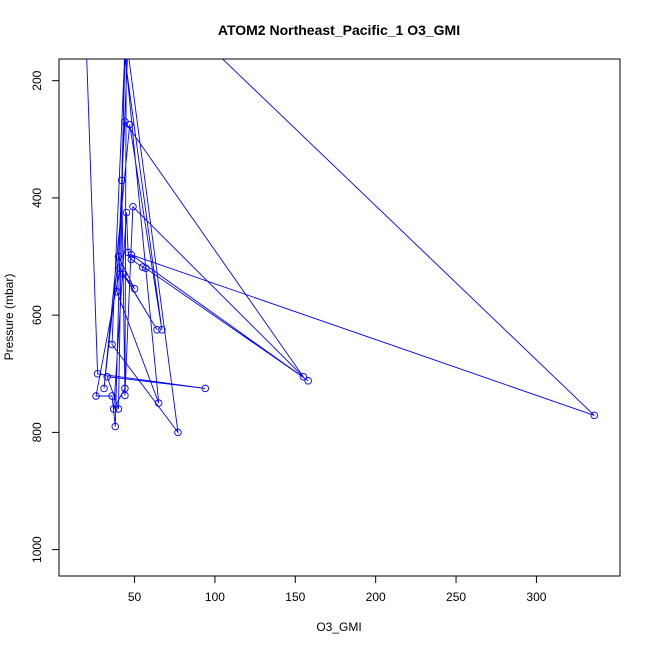 The width and height of the screenshot is (650, 650). Describe the element at coordinates (215, 597) in the screenshot. I see `x-tick-label: 100` at that location.